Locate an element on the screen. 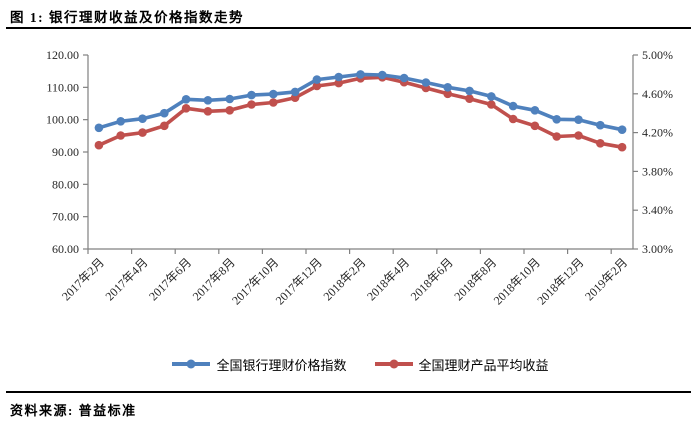 The image size is (698, 427). y-axis-right-tick-label: 3.00% is located at coordinates (657, 249).